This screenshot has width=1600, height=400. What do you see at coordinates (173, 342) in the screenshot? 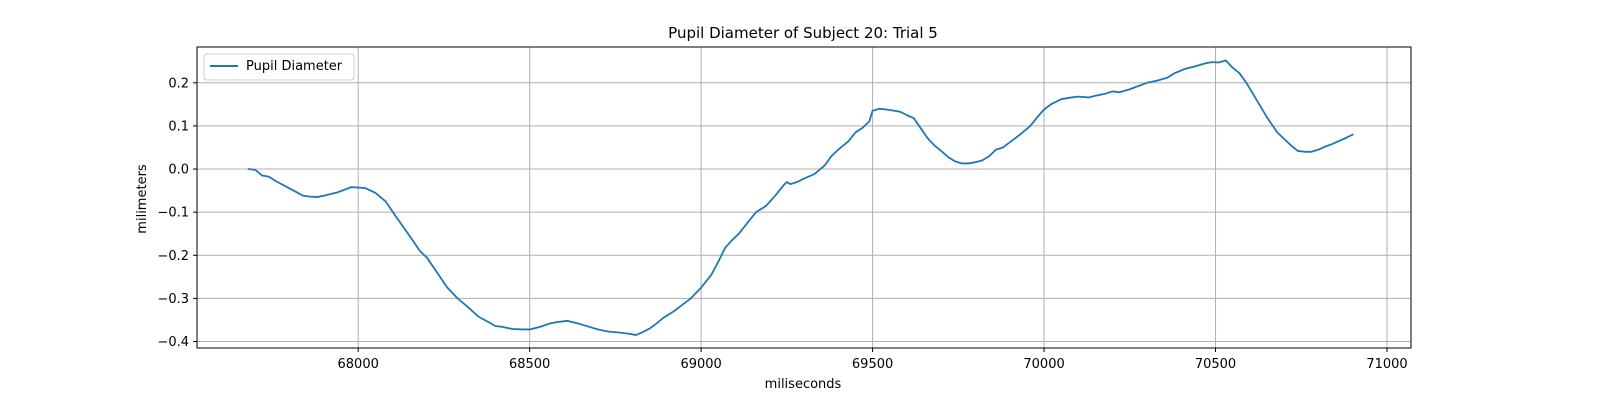
I see `y-tick-label: −0.4` at bounding box center [173, 342].